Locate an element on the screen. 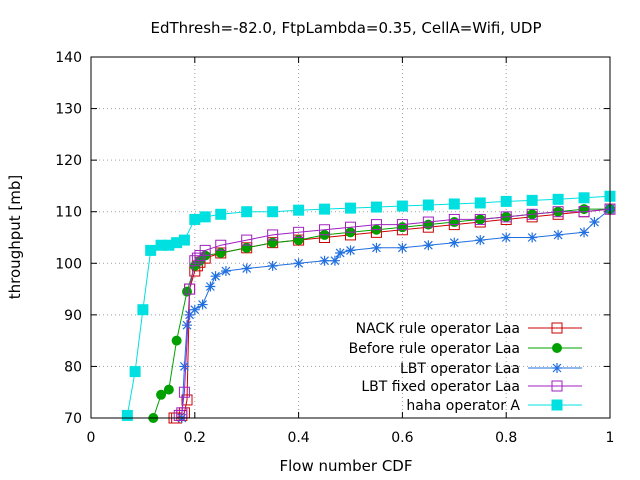 The height and width of the screenshot is (480, 640). legend-label: haha operator A is located at coordinates (463, 406).